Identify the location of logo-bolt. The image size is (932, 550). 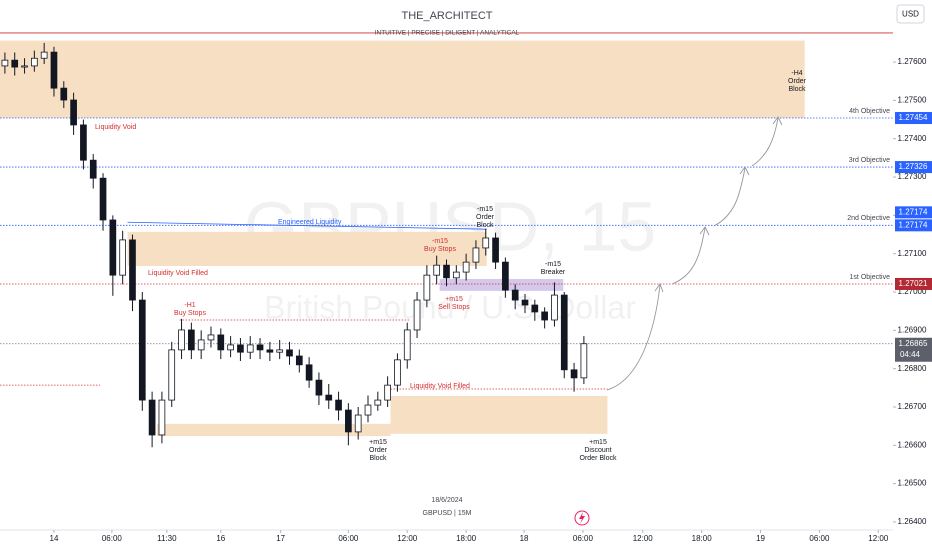
(582, 518).